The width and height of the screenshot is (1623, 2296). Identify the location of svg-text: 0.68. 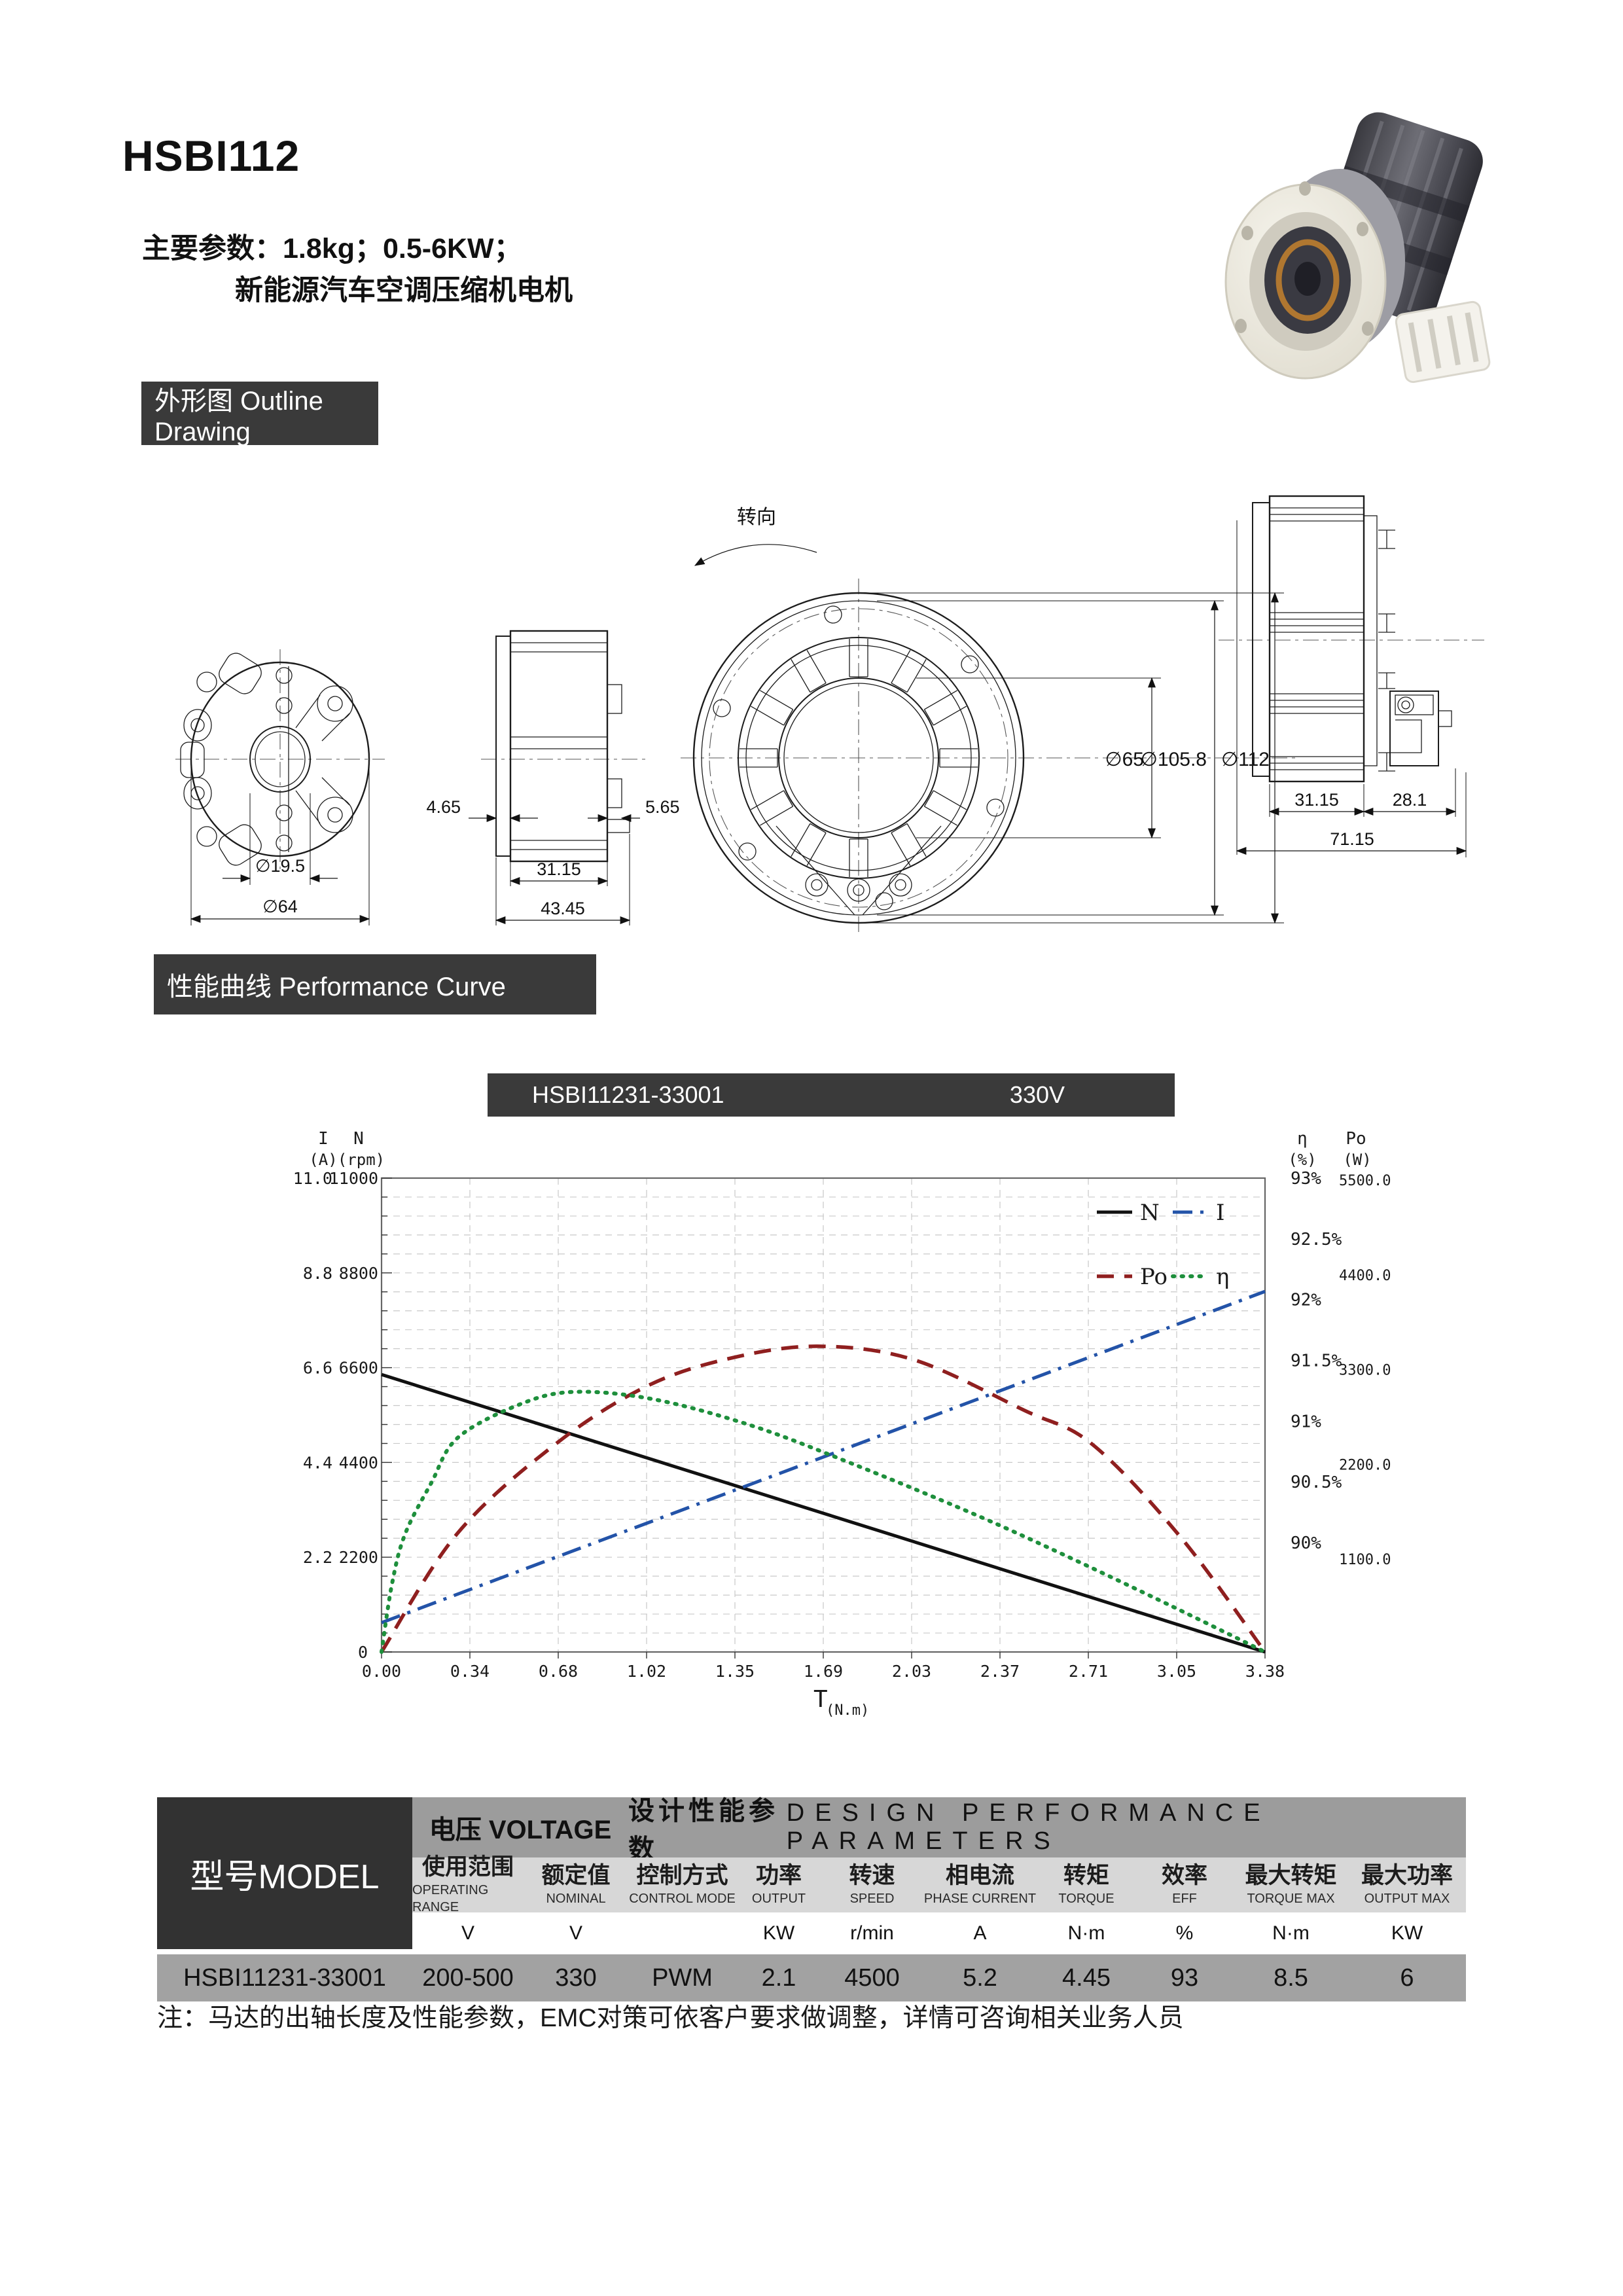
(558, 1672).